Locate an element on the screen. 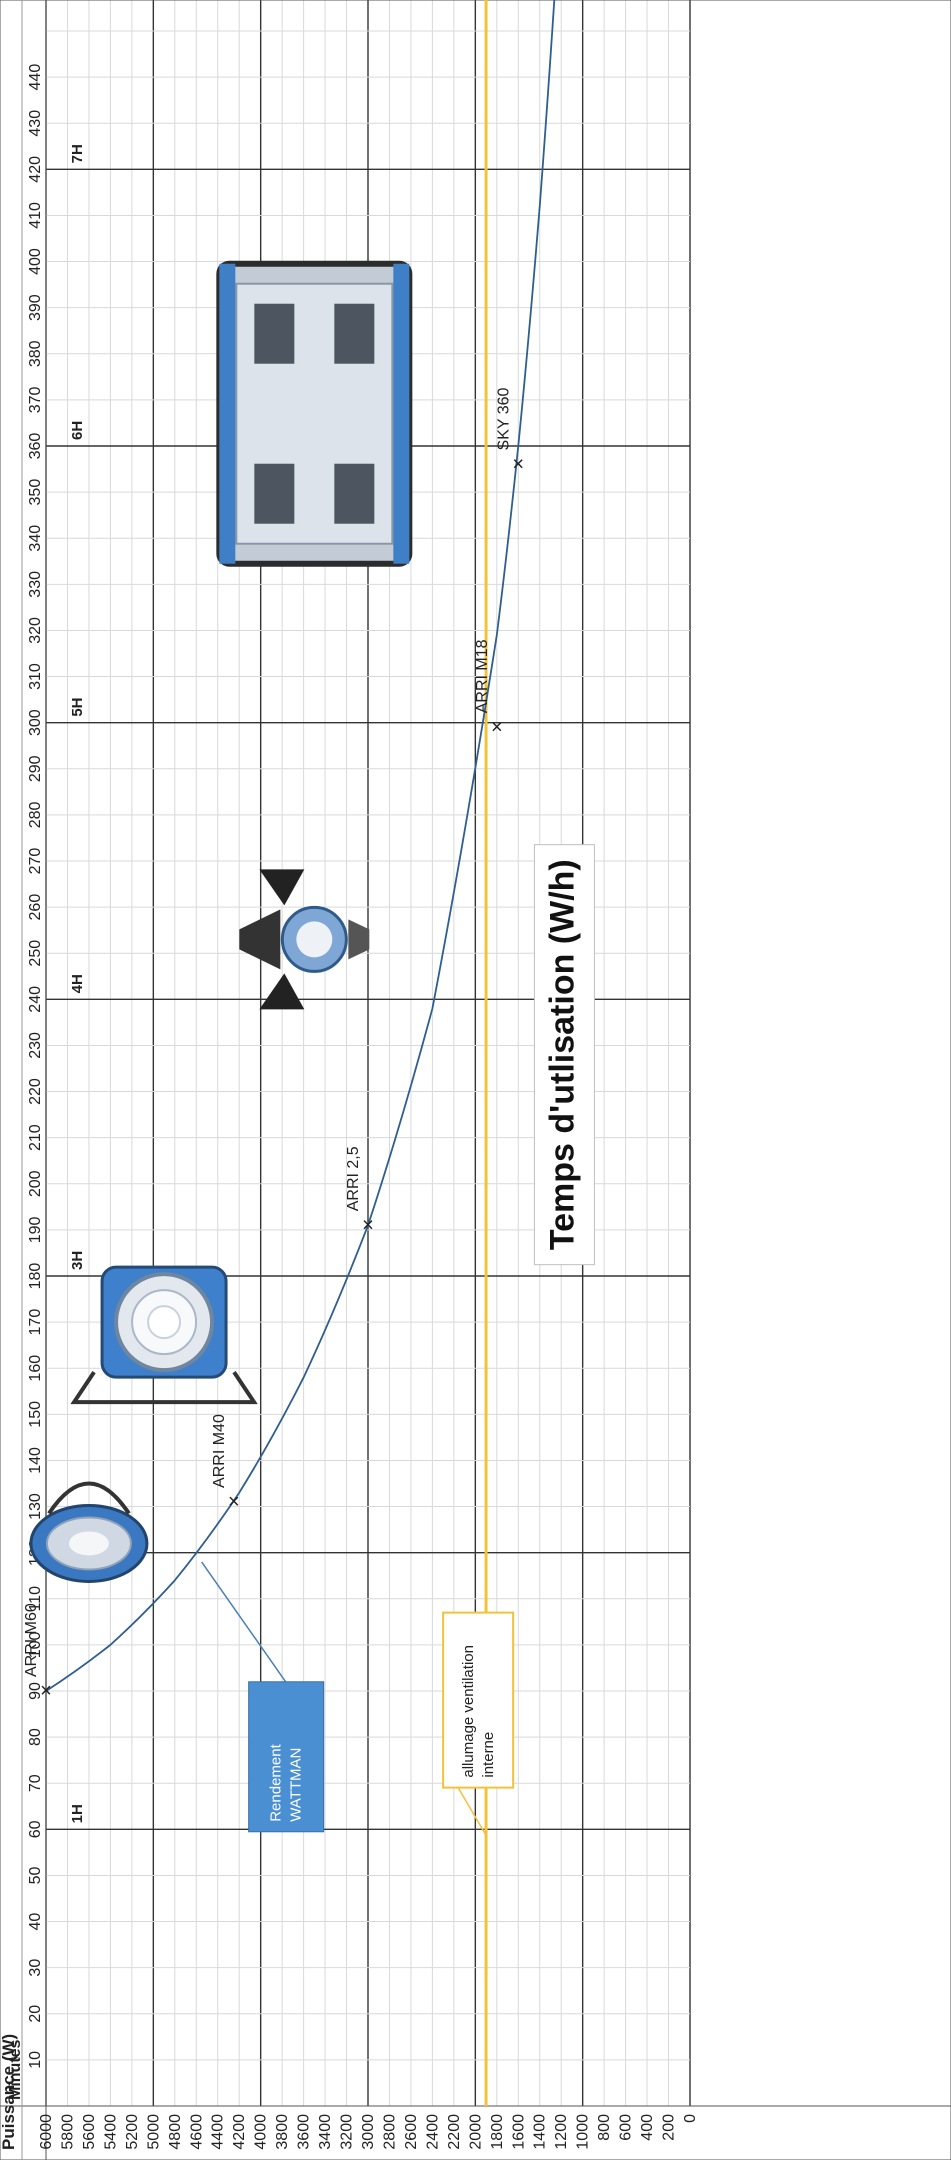 This screenshot has width=951, height=2160. x-tick-label: 2000 is located at coordinates (475, 2132).